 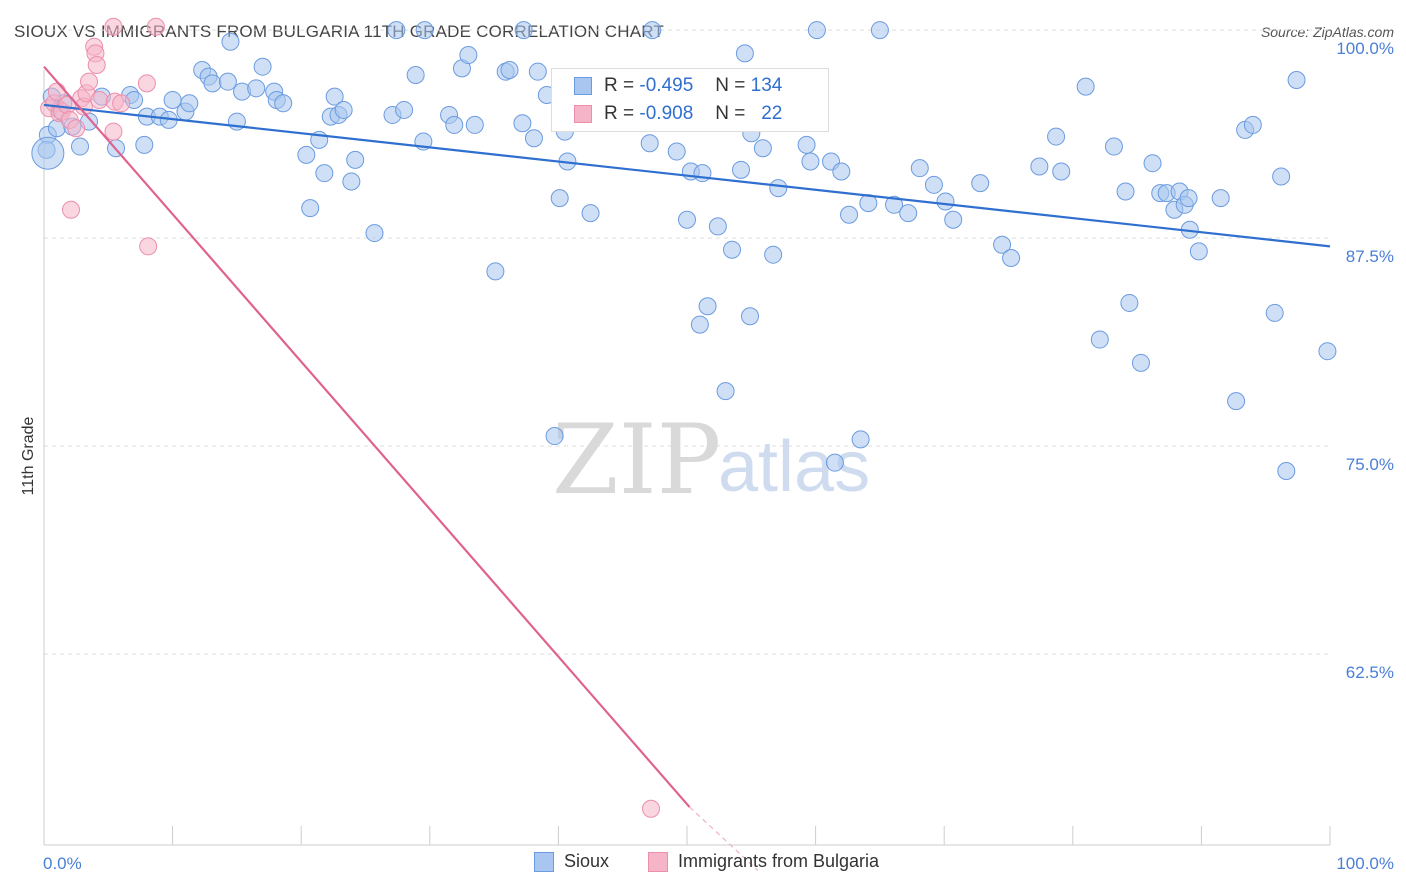 I want to click on stats-legend: R = -0.495 N = 134 R = -0.908 N = 22, so click(x=690, y=100).